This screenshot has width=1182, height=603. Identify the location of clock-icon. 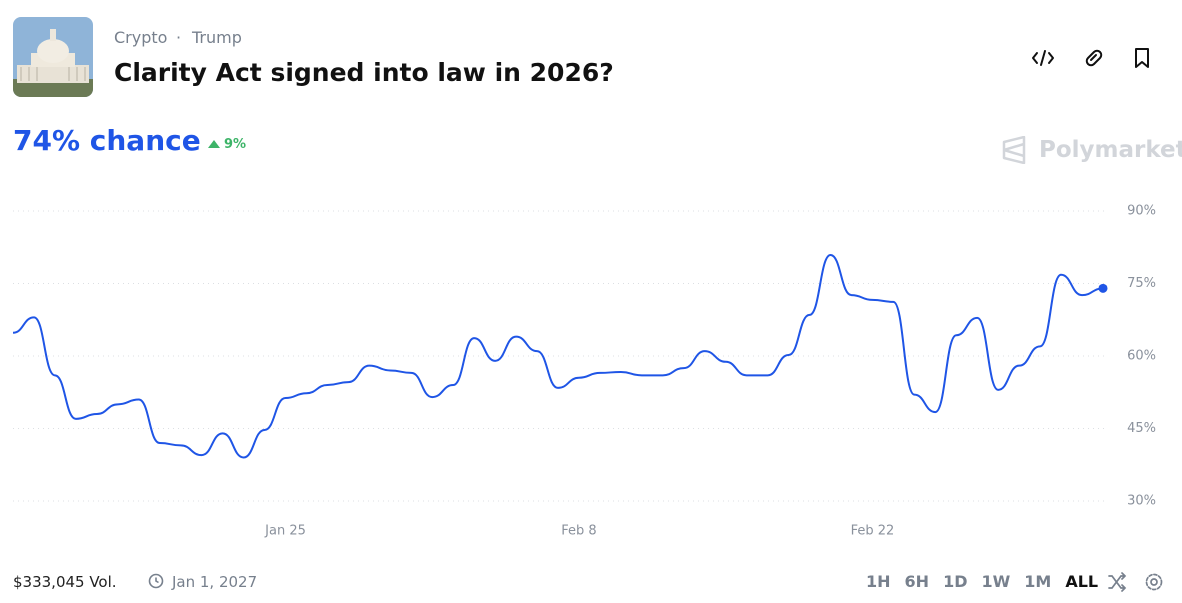
(156, 581).